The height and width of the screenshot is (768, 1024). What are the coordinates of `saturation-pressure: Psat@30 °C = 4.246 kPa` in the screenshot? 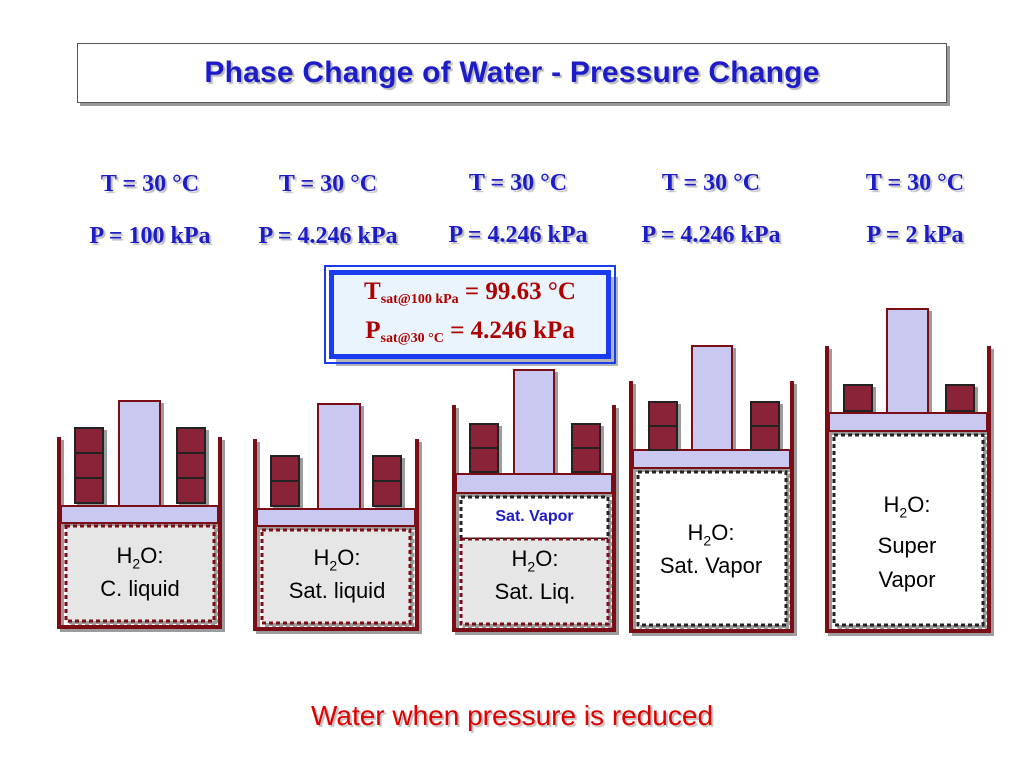 It's located at (470, 331).